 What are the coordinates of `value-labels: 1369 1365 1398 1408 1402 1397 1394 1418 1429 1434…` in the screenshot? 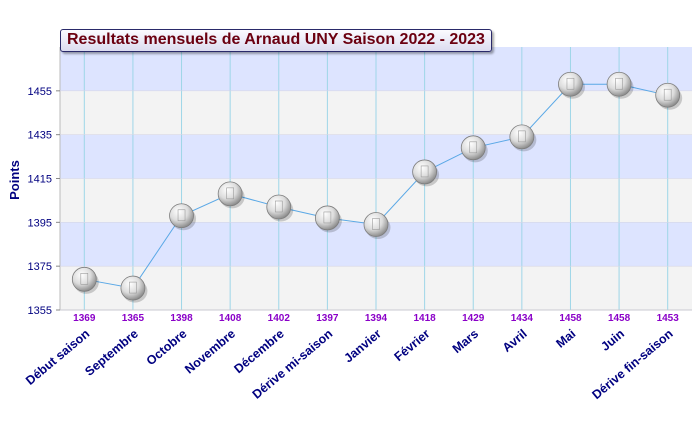 It's located at (376, 318).